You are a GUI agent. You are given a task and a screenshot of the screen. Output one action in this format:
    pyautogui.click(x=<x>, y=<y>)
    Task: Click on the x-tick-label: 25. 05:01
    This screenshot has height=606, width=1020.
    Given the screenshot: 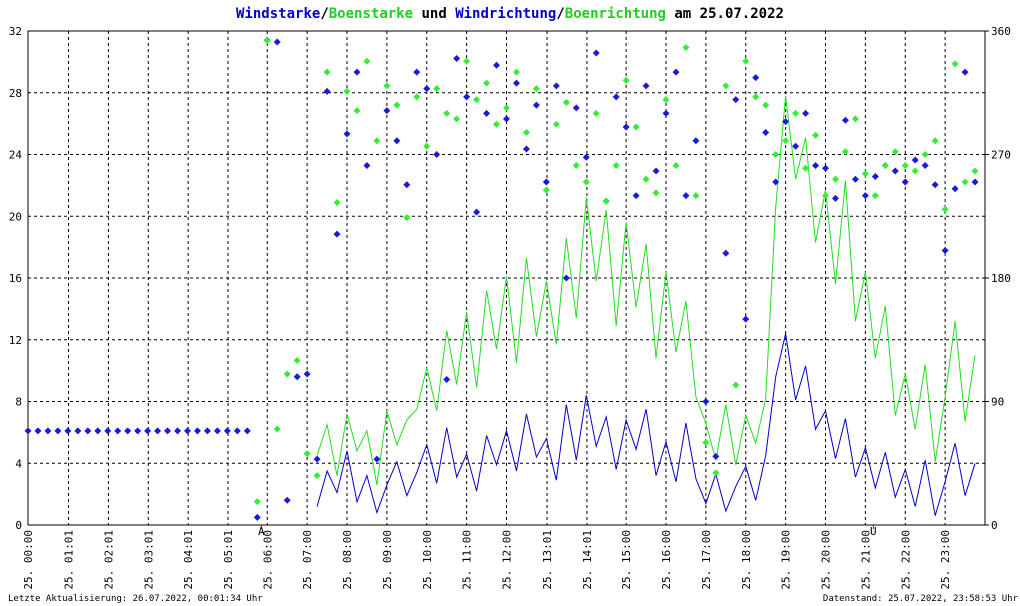 What is the action you would take?
    pyautogui.click(x=228, y=560)
    